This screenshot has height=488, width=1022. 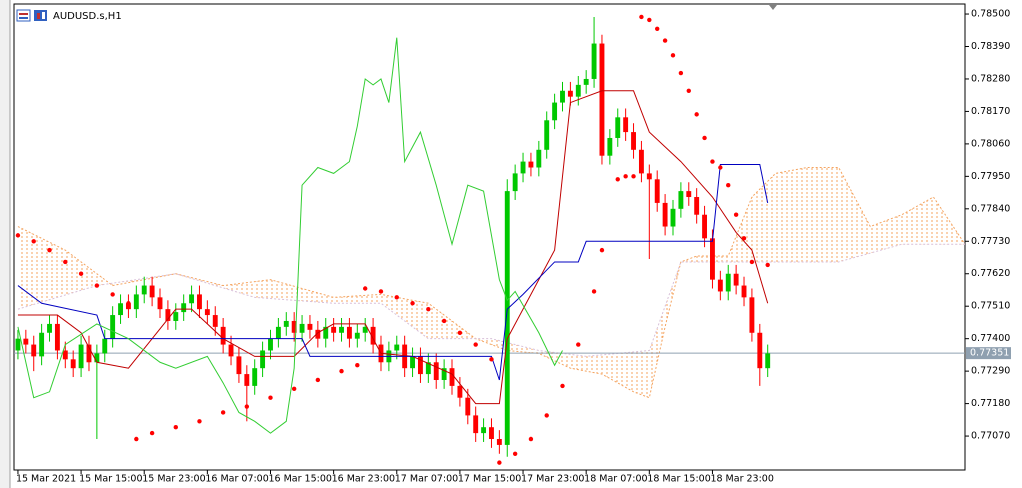 I want to click on current-price-label: 0.77351, so click(x=989, y=353).